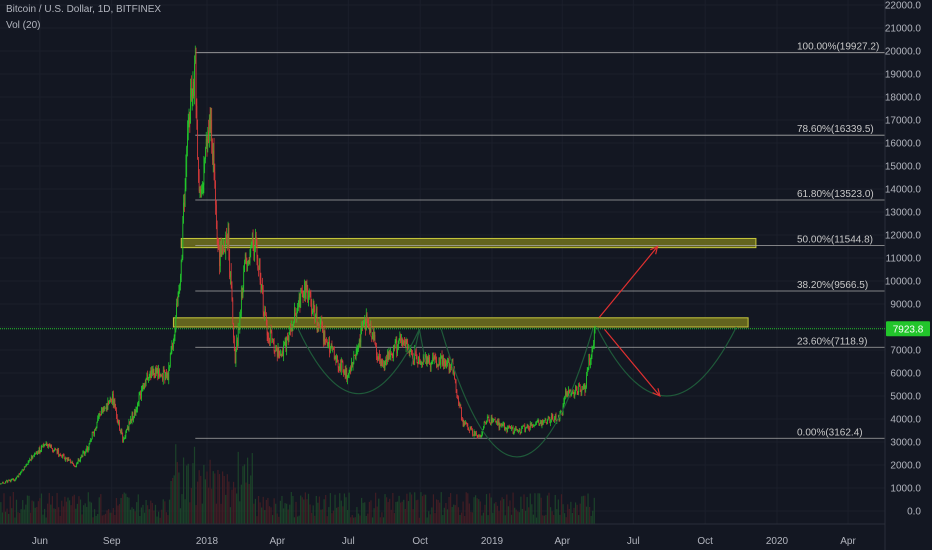 Image resolution: width=932 pixels, height=550 pixels. I want to click on symbol-title: Bitcoin / U.S. Dollar, 1D, BITFINEX, so click(84, 9).